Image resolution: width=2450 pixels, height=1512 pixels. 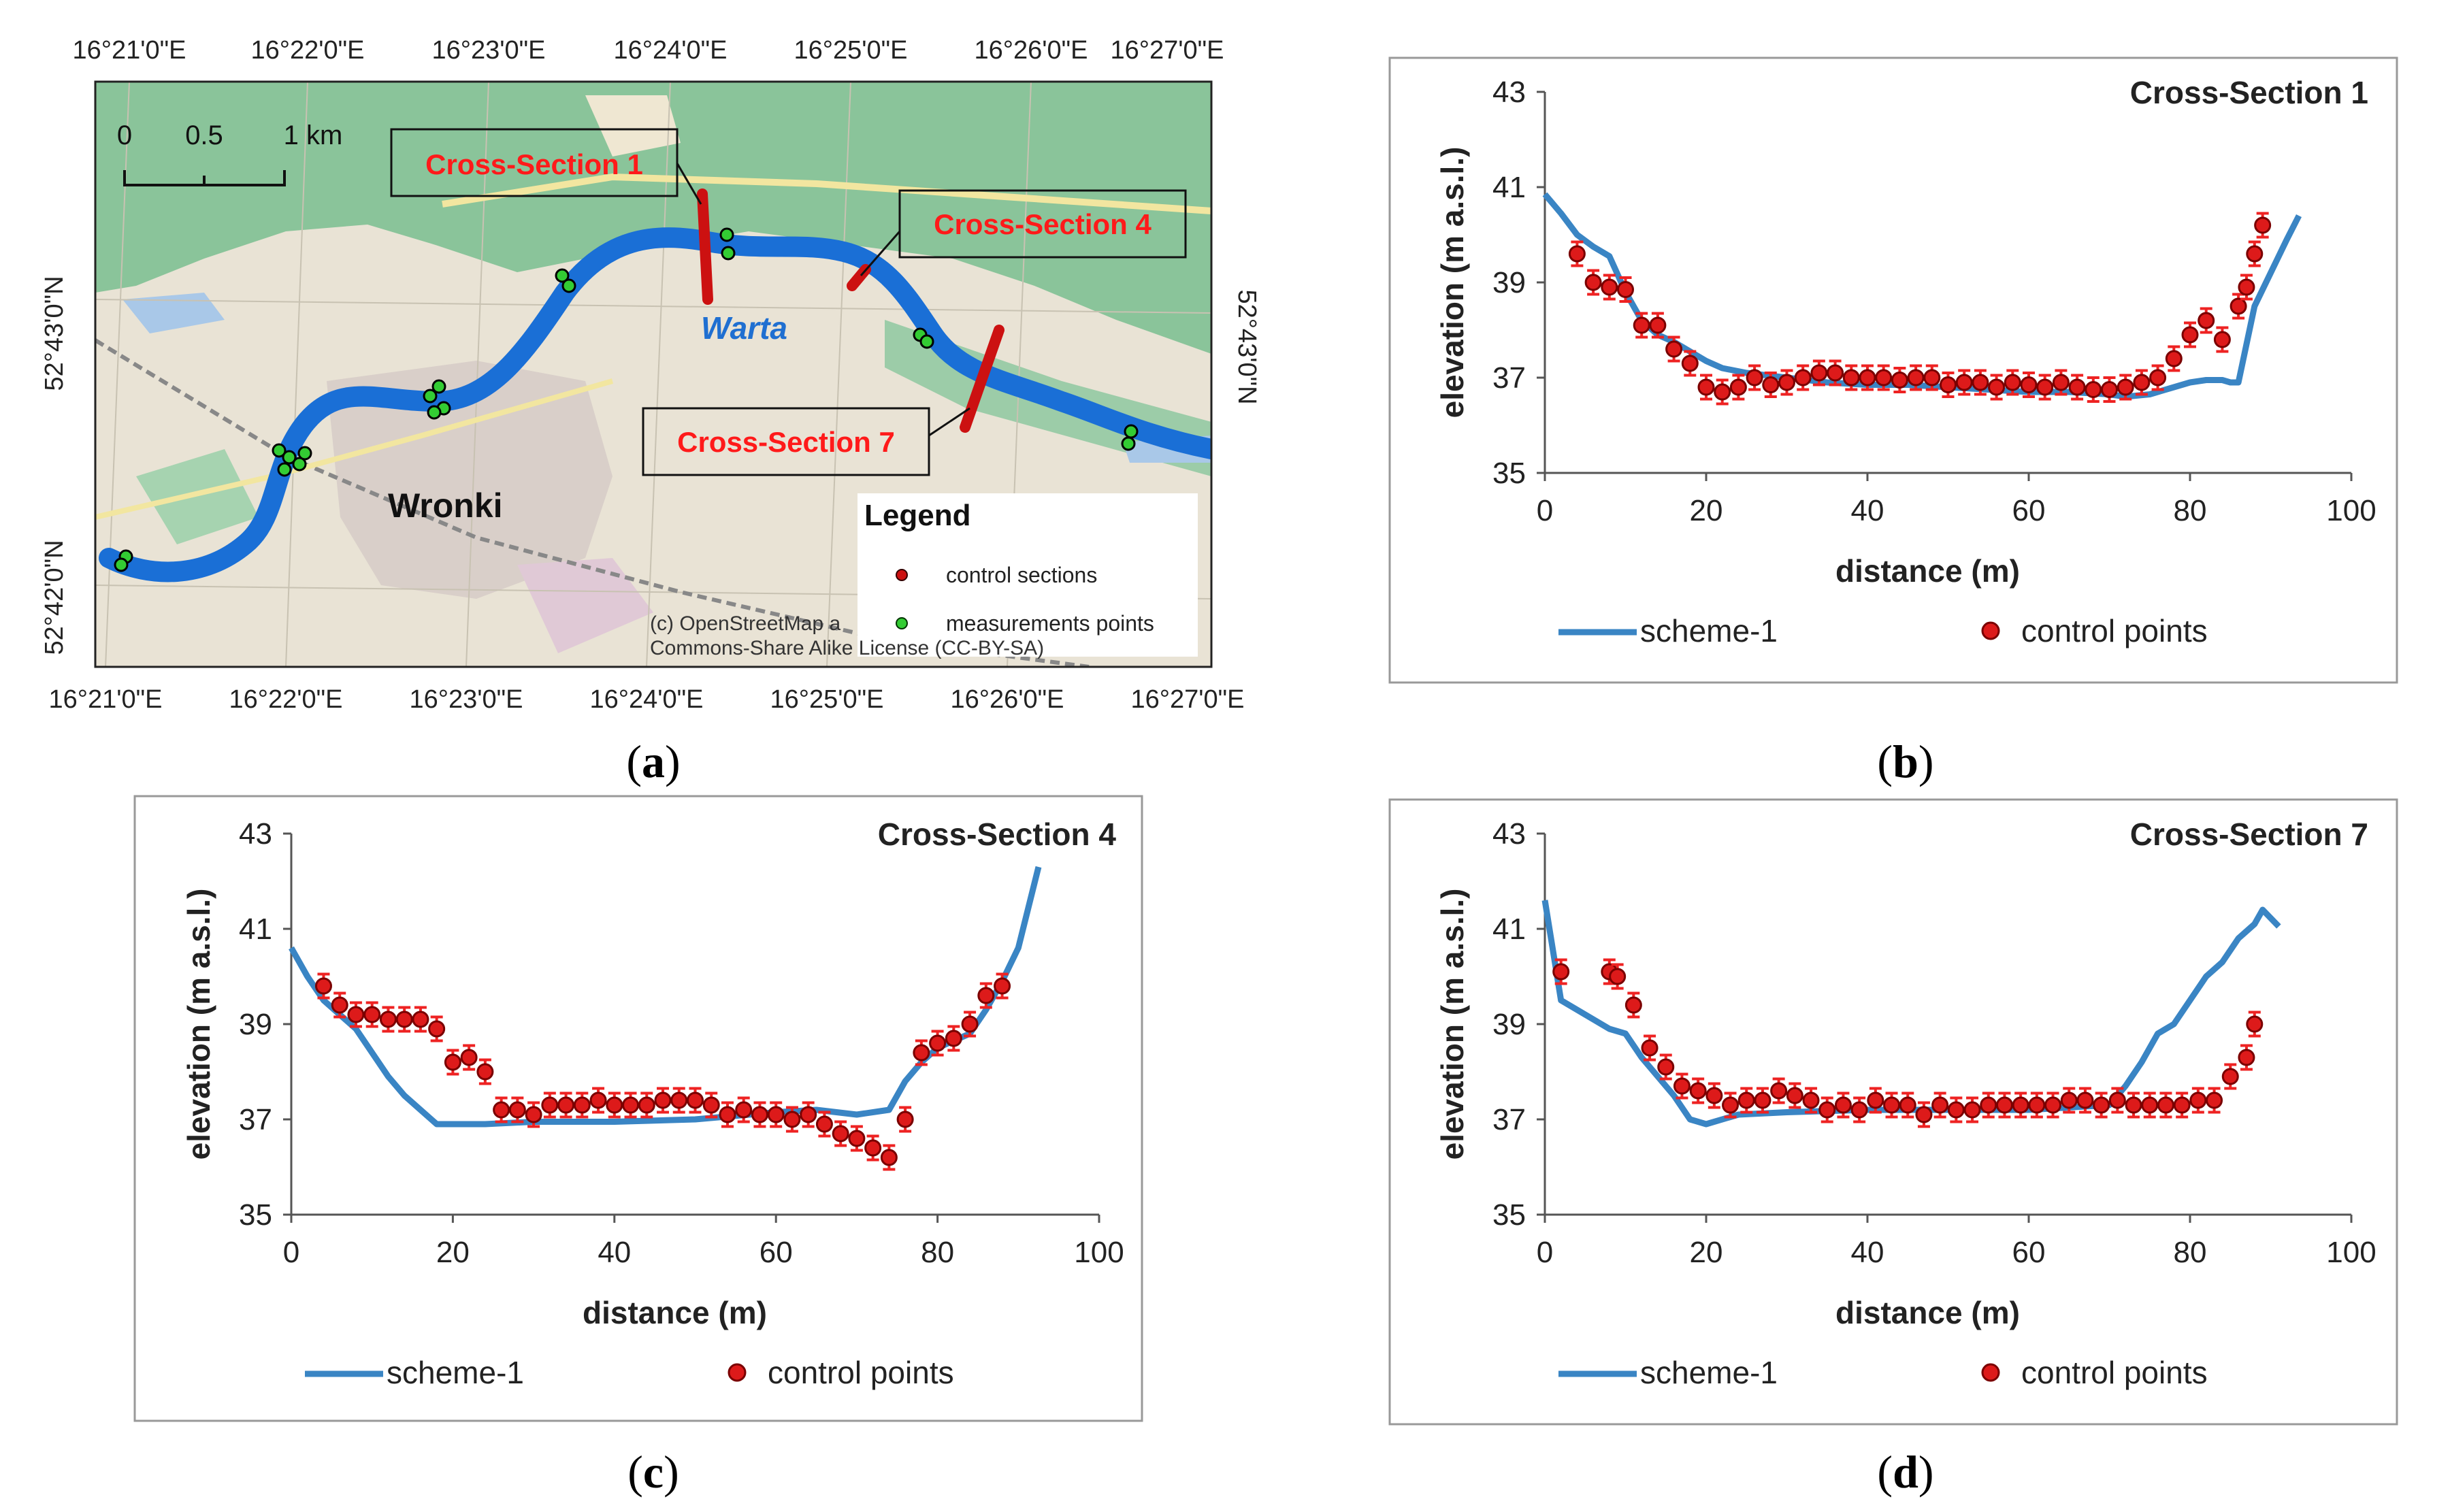 I want to click on map-legend-title: Legend, so click(x=917, y=515).